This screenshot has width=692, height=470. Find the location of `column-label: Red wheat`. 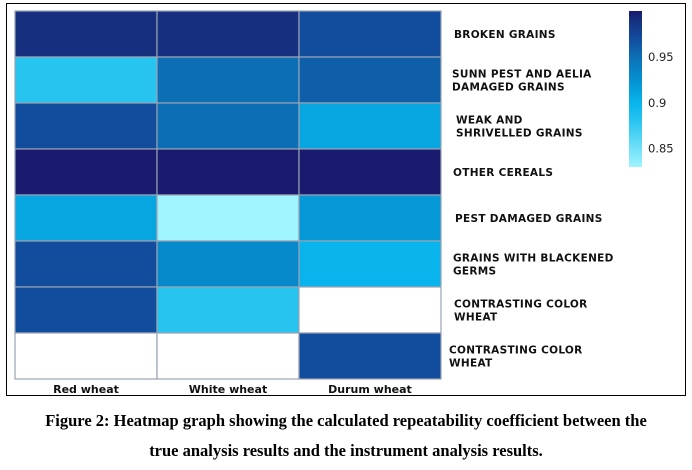

column-label: Red wheat is located at coordinates (86, 389).